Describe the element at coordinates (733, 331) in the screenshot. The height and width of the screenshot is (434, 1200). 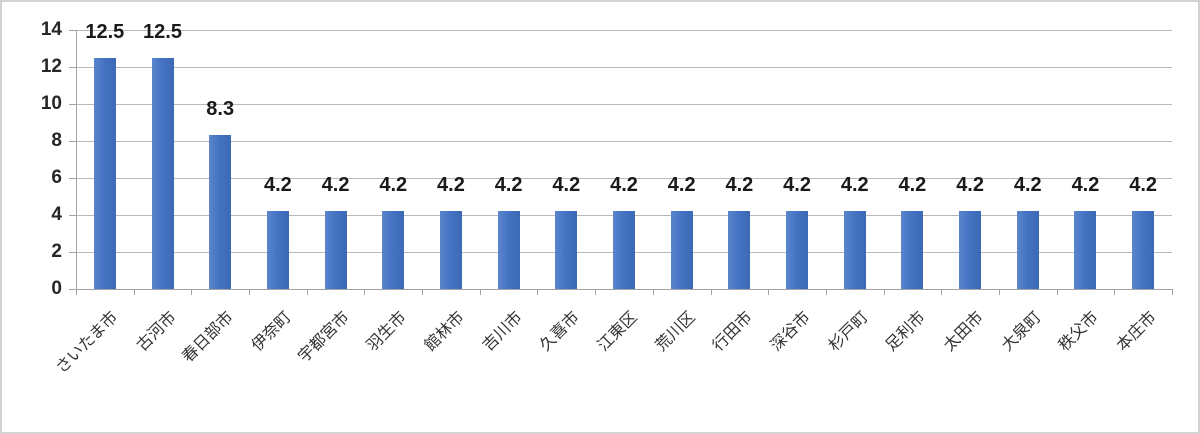
I see `x-axis-category-label: 行田市` at that location.